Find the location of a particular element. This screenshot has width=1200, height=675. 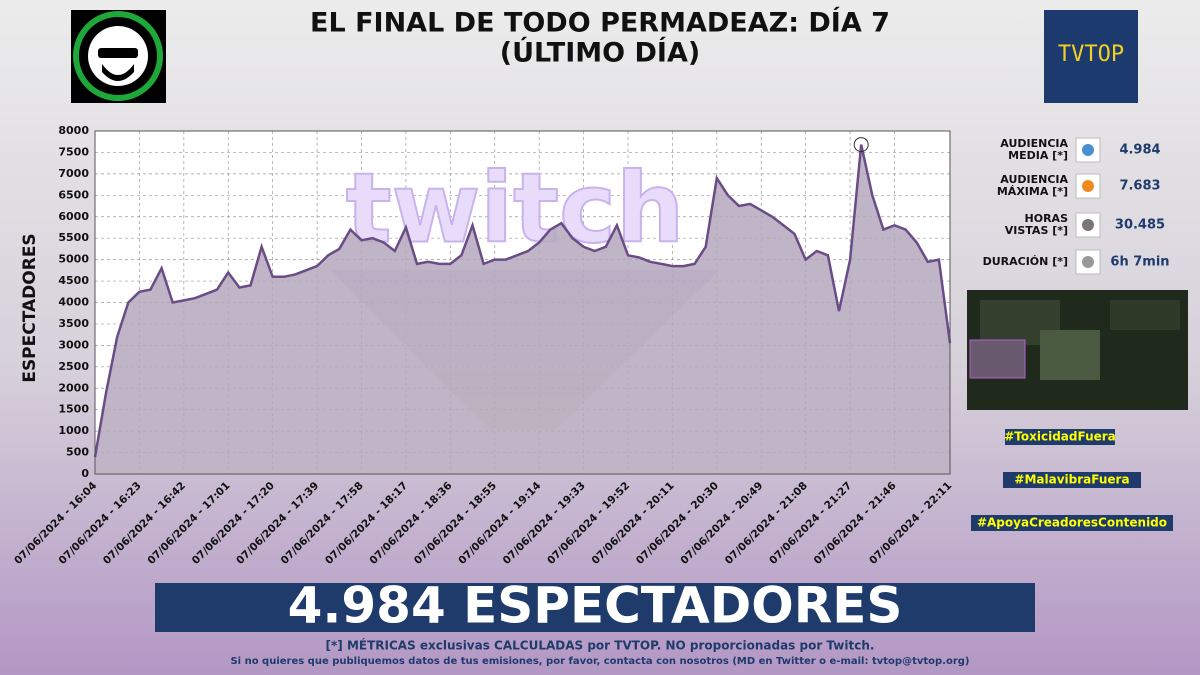

hashtag: #MalavibraFuera is located at coordinates (1071, 480).